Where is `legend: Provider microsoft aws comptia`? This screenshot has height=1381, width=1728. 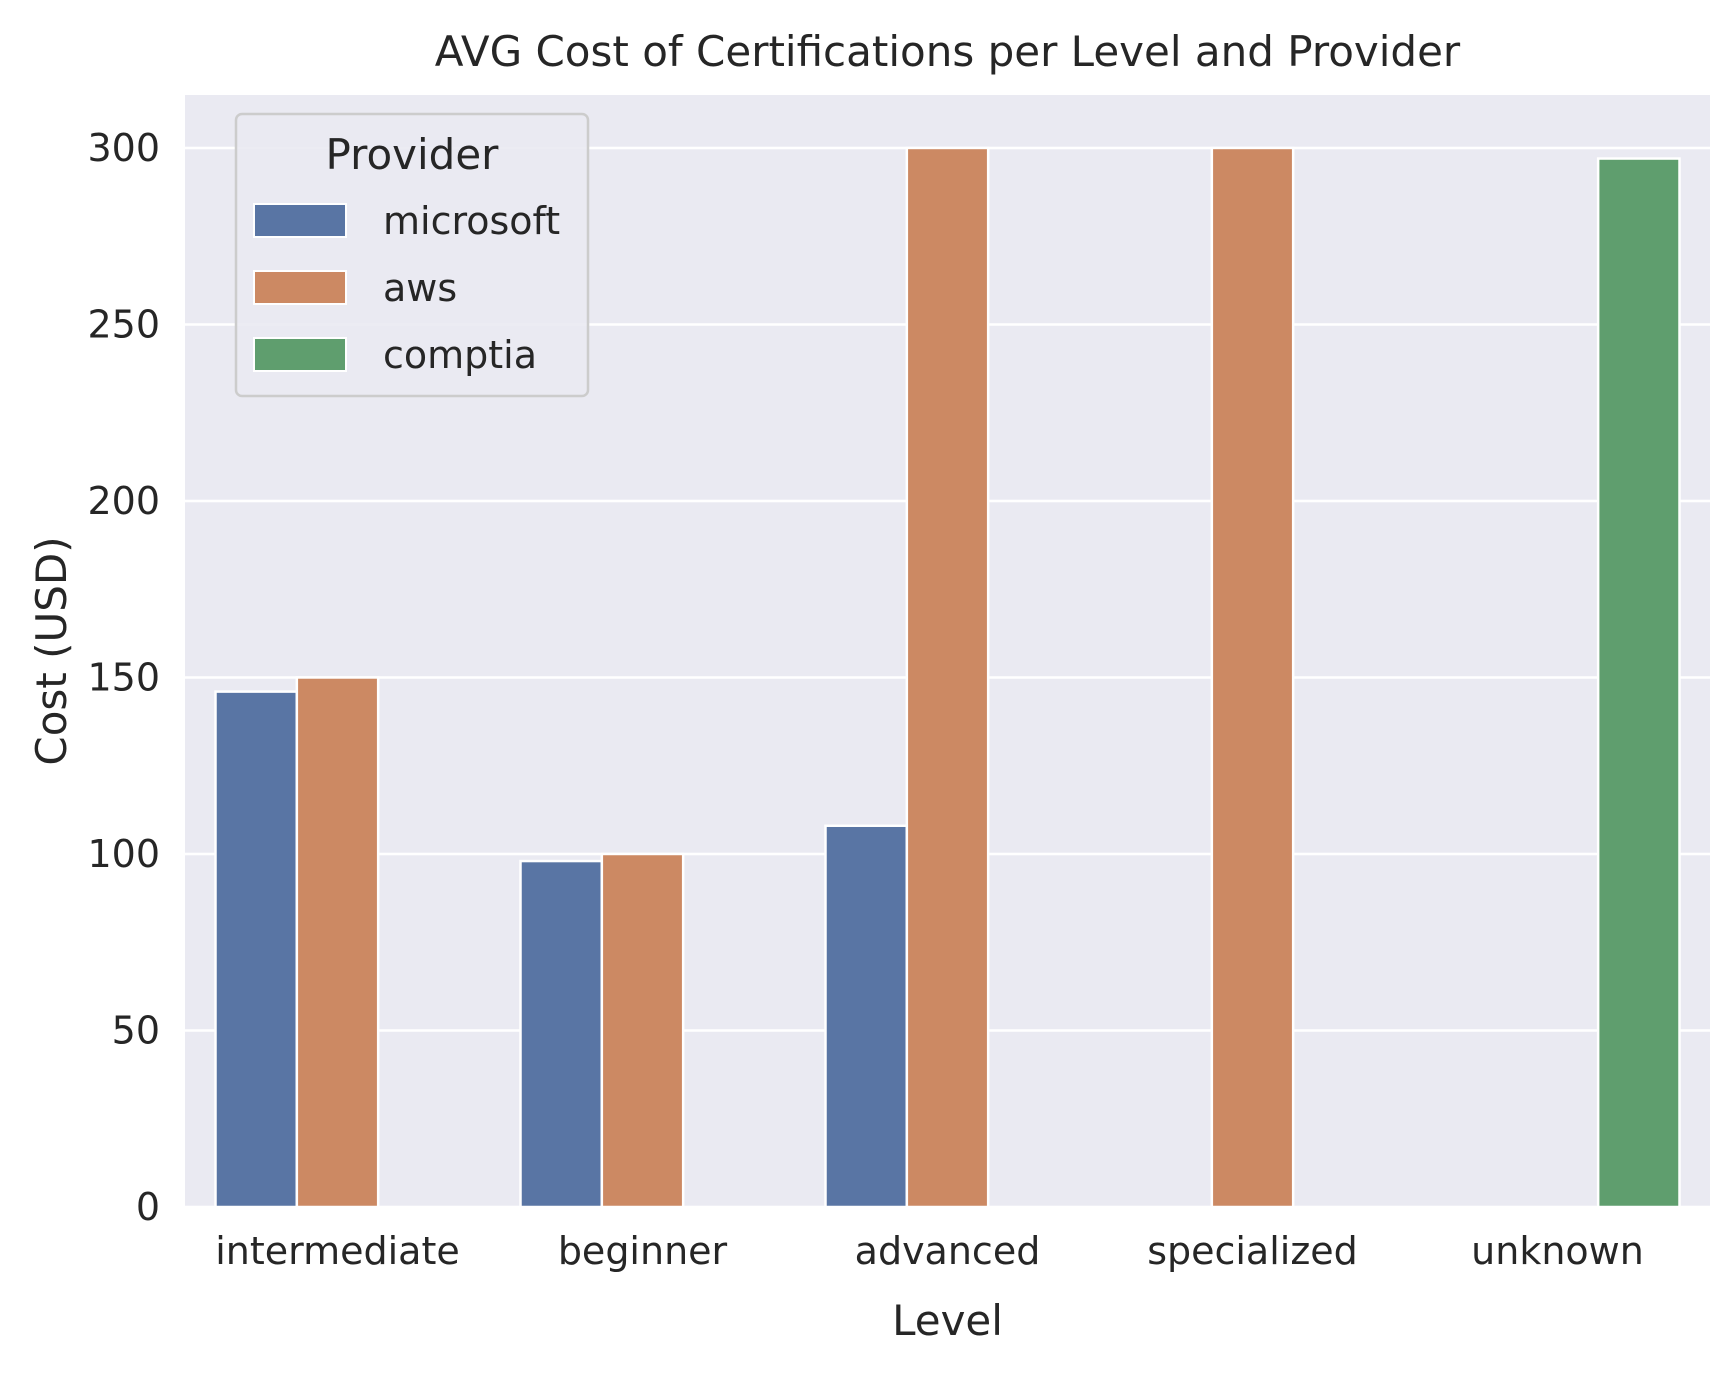
legend: Provider microsoft aws comptia is located at coordinates (412, 255).